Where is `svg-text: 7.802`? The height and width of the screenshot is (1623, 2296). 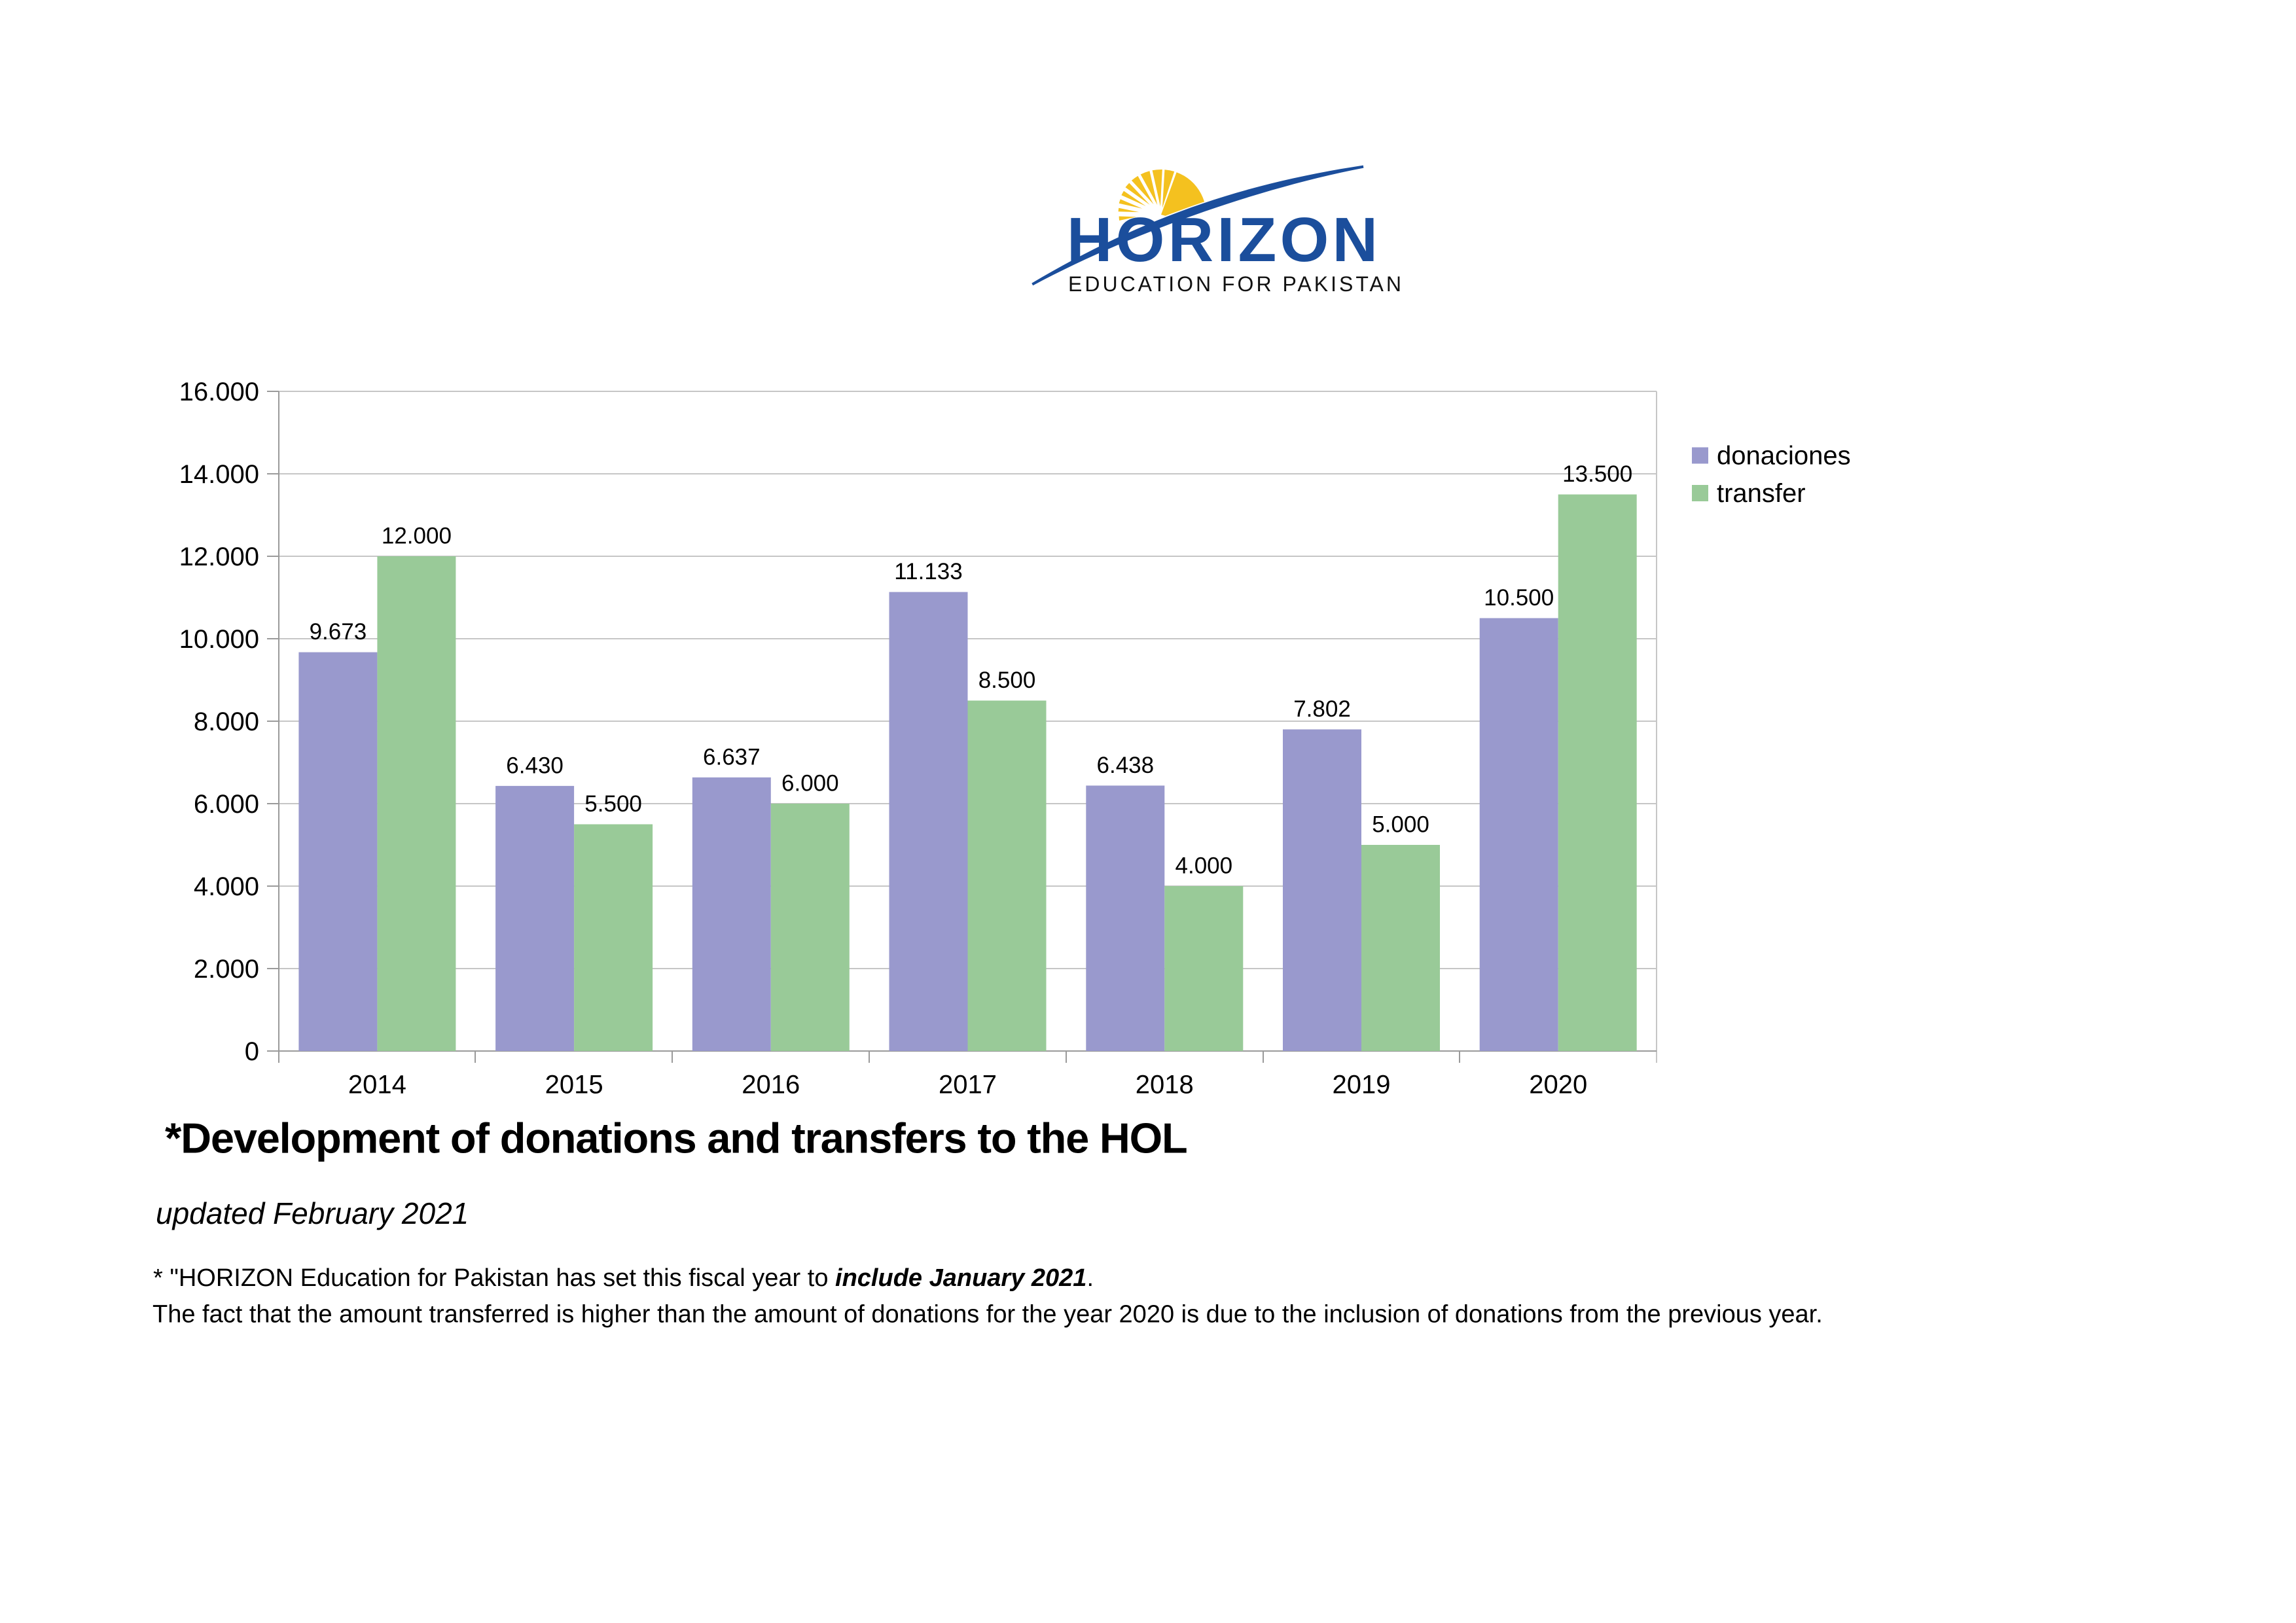
svg-text: 7.802 is located at coordinates (1322, 709).